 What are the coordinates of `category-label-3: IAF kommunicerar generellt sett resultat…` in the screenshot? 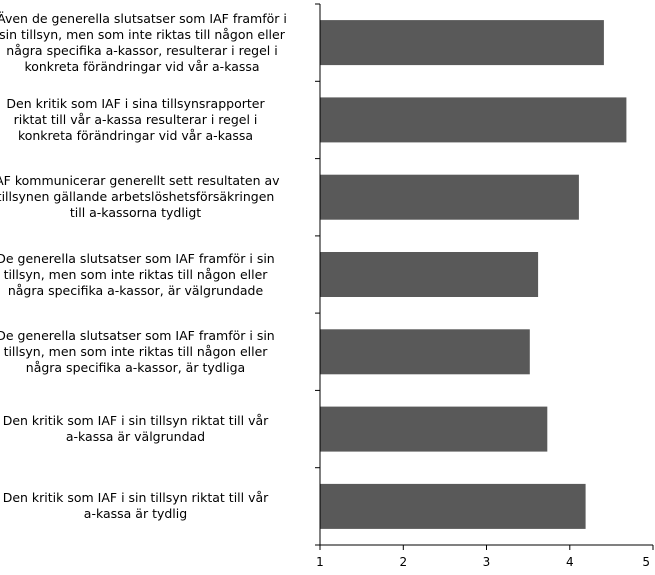 It's located at (140, 197).